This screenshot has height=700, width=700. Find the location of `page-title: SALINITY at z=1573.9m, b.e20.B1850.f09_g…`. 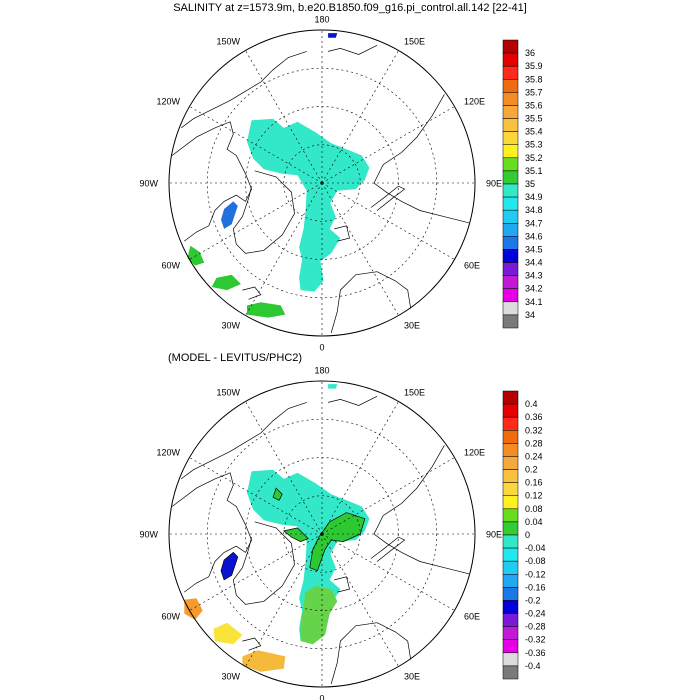

page-title: SALINITY at z=1573.9m, b.e20.B1850.f09_g… is located at coordinates (350, 8).